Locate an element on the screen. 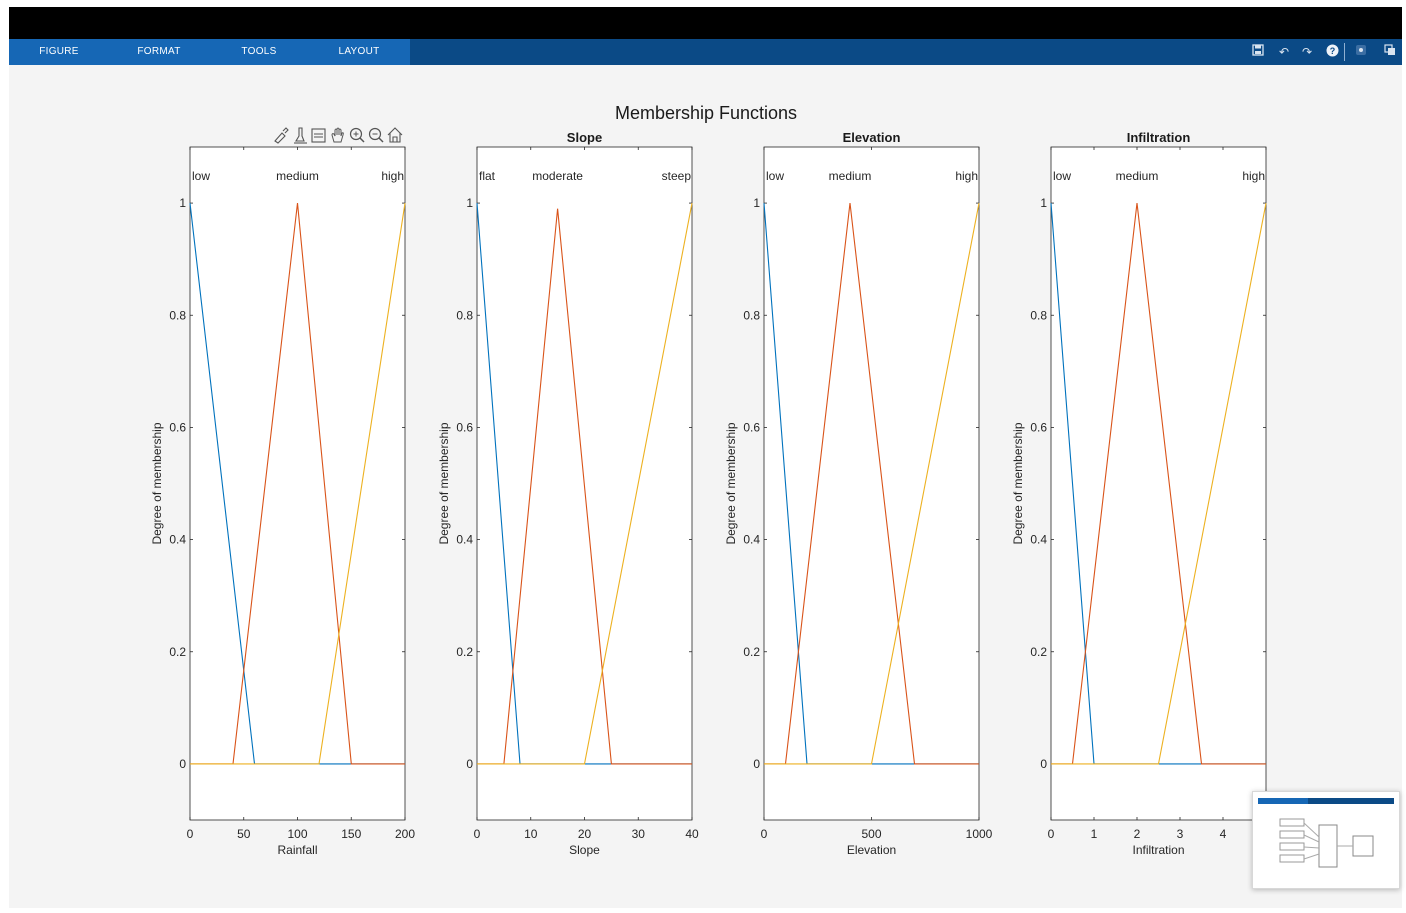 The image size is (1406, 913). tab-tools: TOOLS is located at coordinates (259, 51).